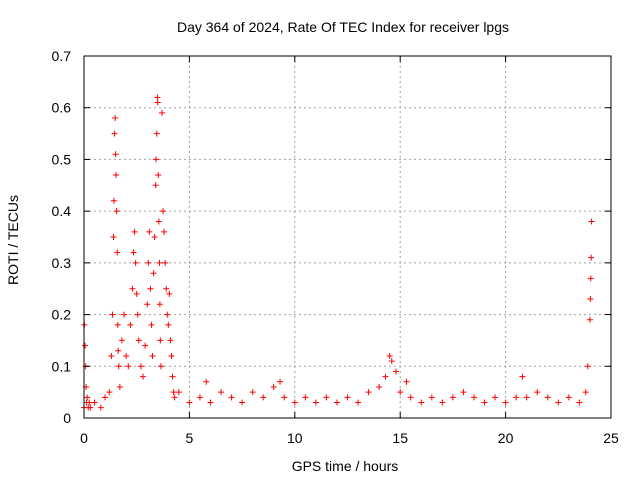 This screenshot has height=480, width=640. Describe the element at coordinates (67, 418) in the screenshot. I see `y-tick-label: 0` at that location.